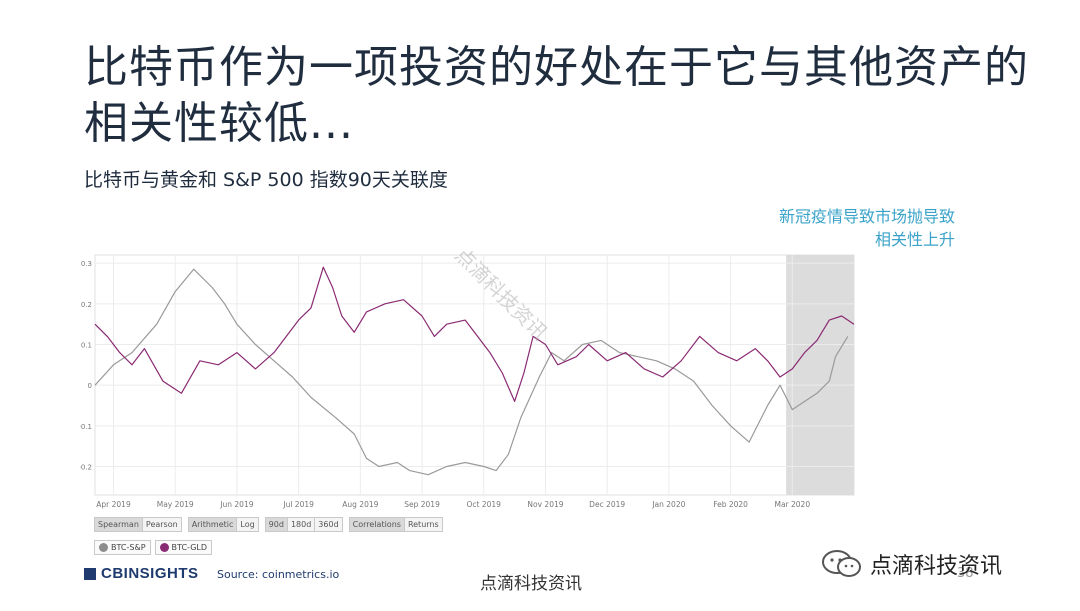  I want to click on x-tick-label: Nov 2019, so click(545, 504).